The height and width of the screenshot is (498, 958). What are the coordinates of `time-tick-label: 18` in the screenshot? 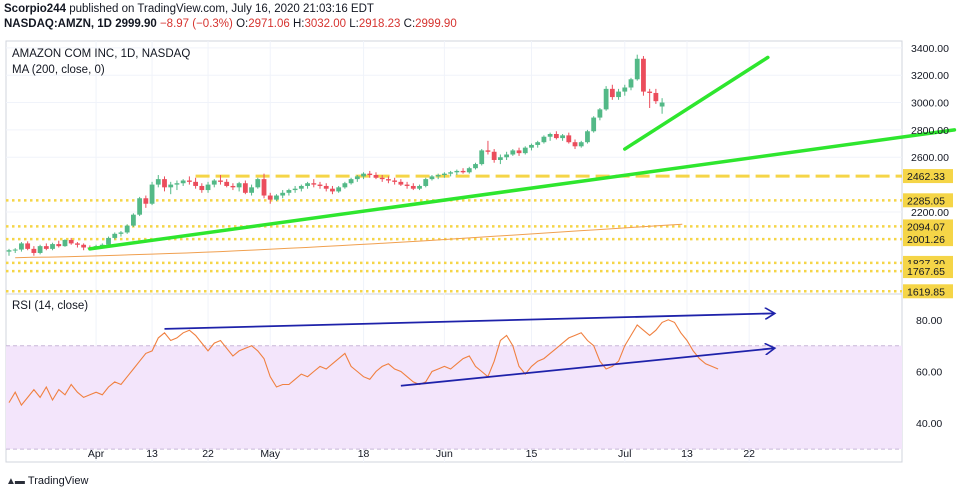 It's located at (364, 454).